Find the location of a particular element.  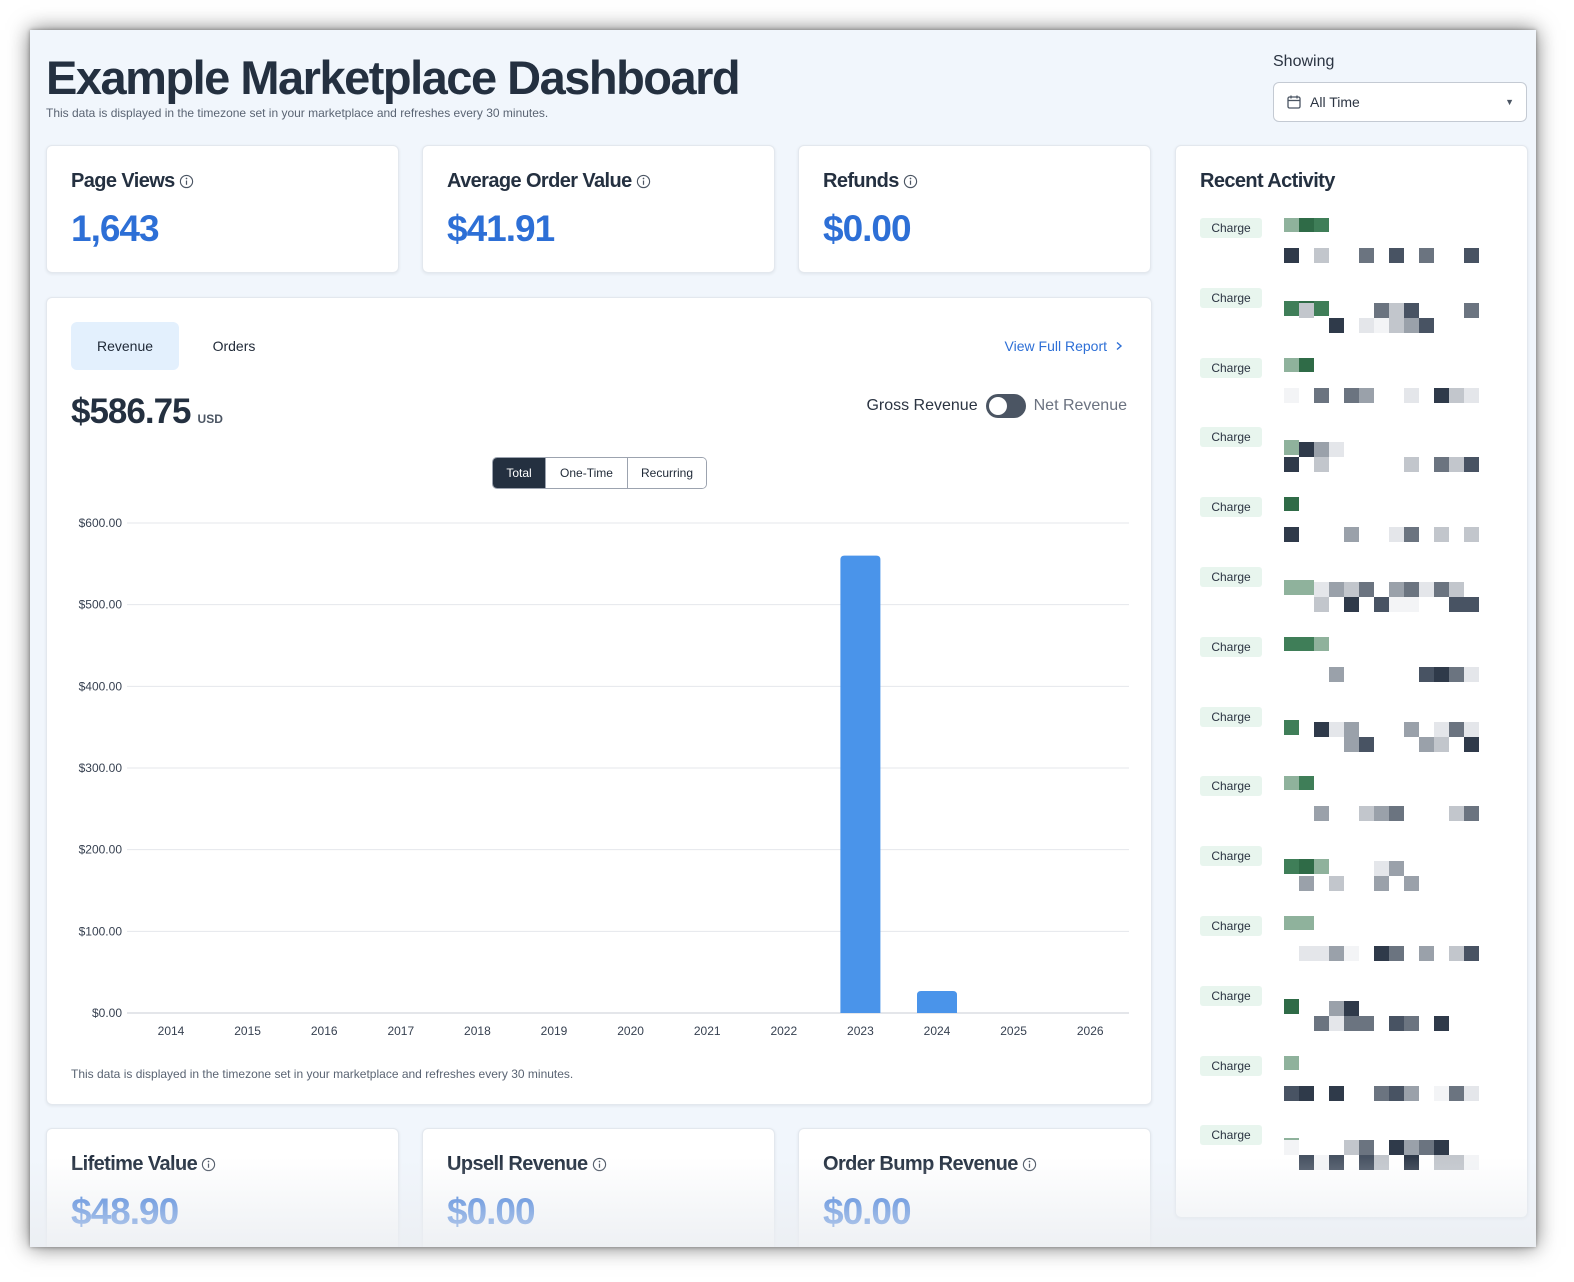

showing-label: Showing is located at coordinates (1304, 61).